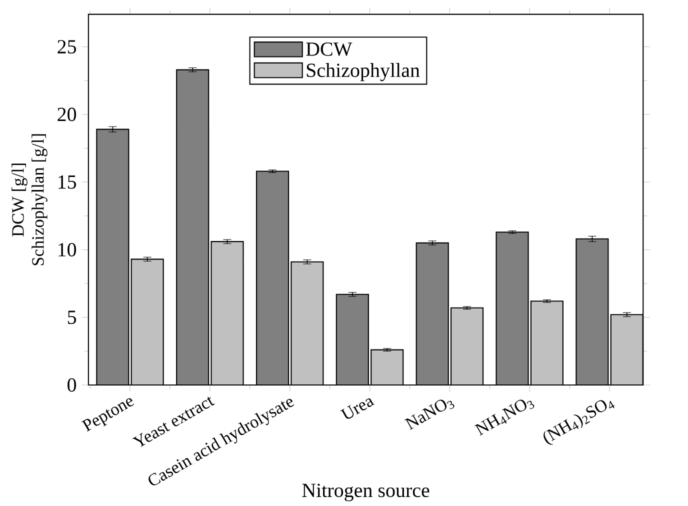 Image resolution: width=688 pixels, height=506 pixels. Describe the element at coordinates (72, 385) in the screenshot. I see `y-tick-label: 0` at that location.